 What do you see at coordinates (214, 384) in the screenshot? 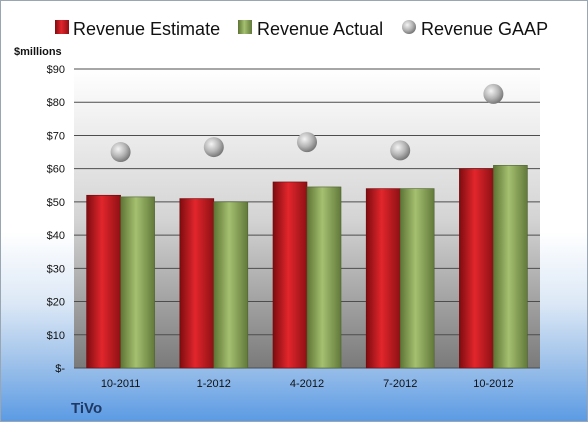
I see `x-tick-label: 1-2012` at bounding box center [214, 384].